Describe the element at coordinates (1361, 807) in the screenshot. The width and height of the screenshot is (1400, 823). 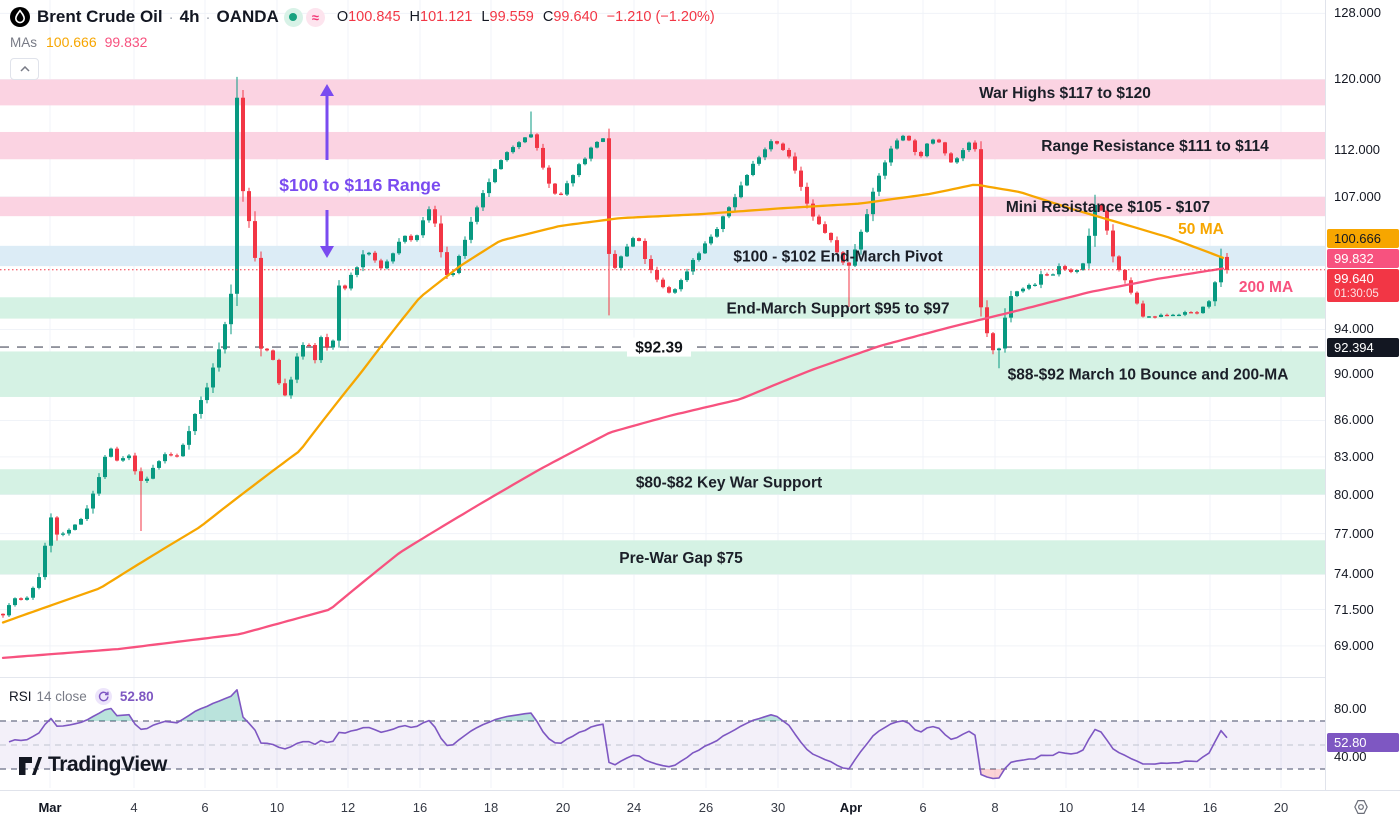
I see `time-axis-settings-icon` at that location.